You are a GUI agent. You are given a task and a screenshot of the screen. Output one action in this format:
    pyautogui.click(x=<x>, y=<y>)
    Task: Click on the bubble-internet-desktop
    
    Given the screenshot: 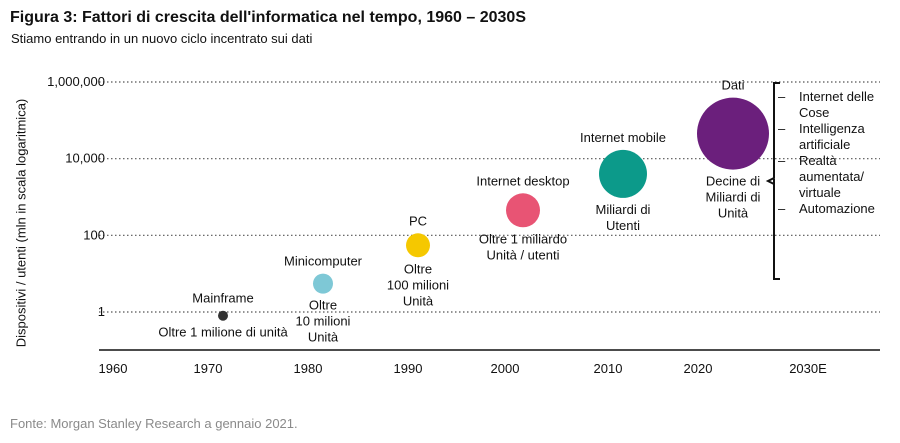 What is the action you would take?
    pyautogui.click(x=523, y=210)
    